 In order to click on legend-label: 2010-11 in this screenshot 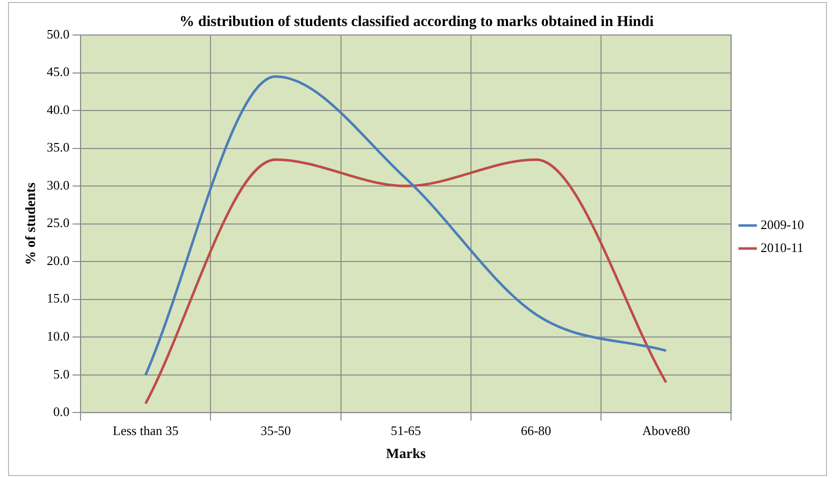, I will do `click(782, 247)`.